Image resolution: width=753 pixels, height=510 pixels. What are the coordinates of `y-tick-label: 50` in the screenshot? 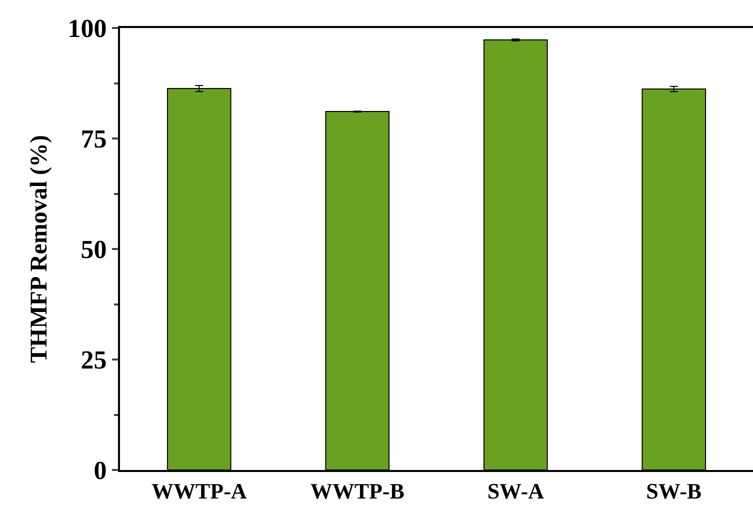 It's located at (93, 249).